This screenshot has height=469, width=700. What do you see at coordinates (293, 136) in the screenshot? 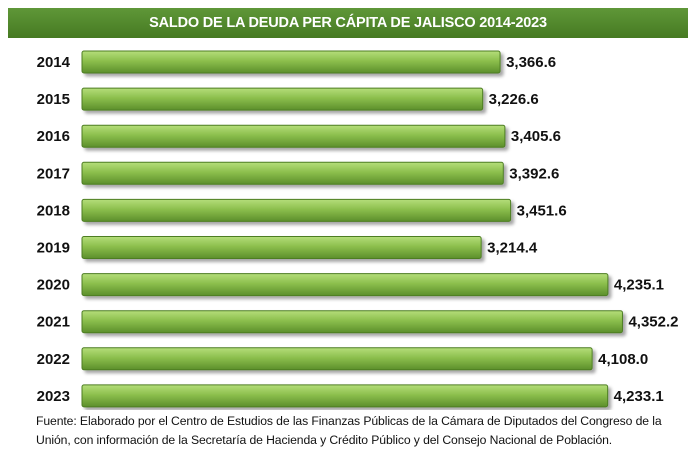
I see `bar-2016` at bounding box center [293, 136].